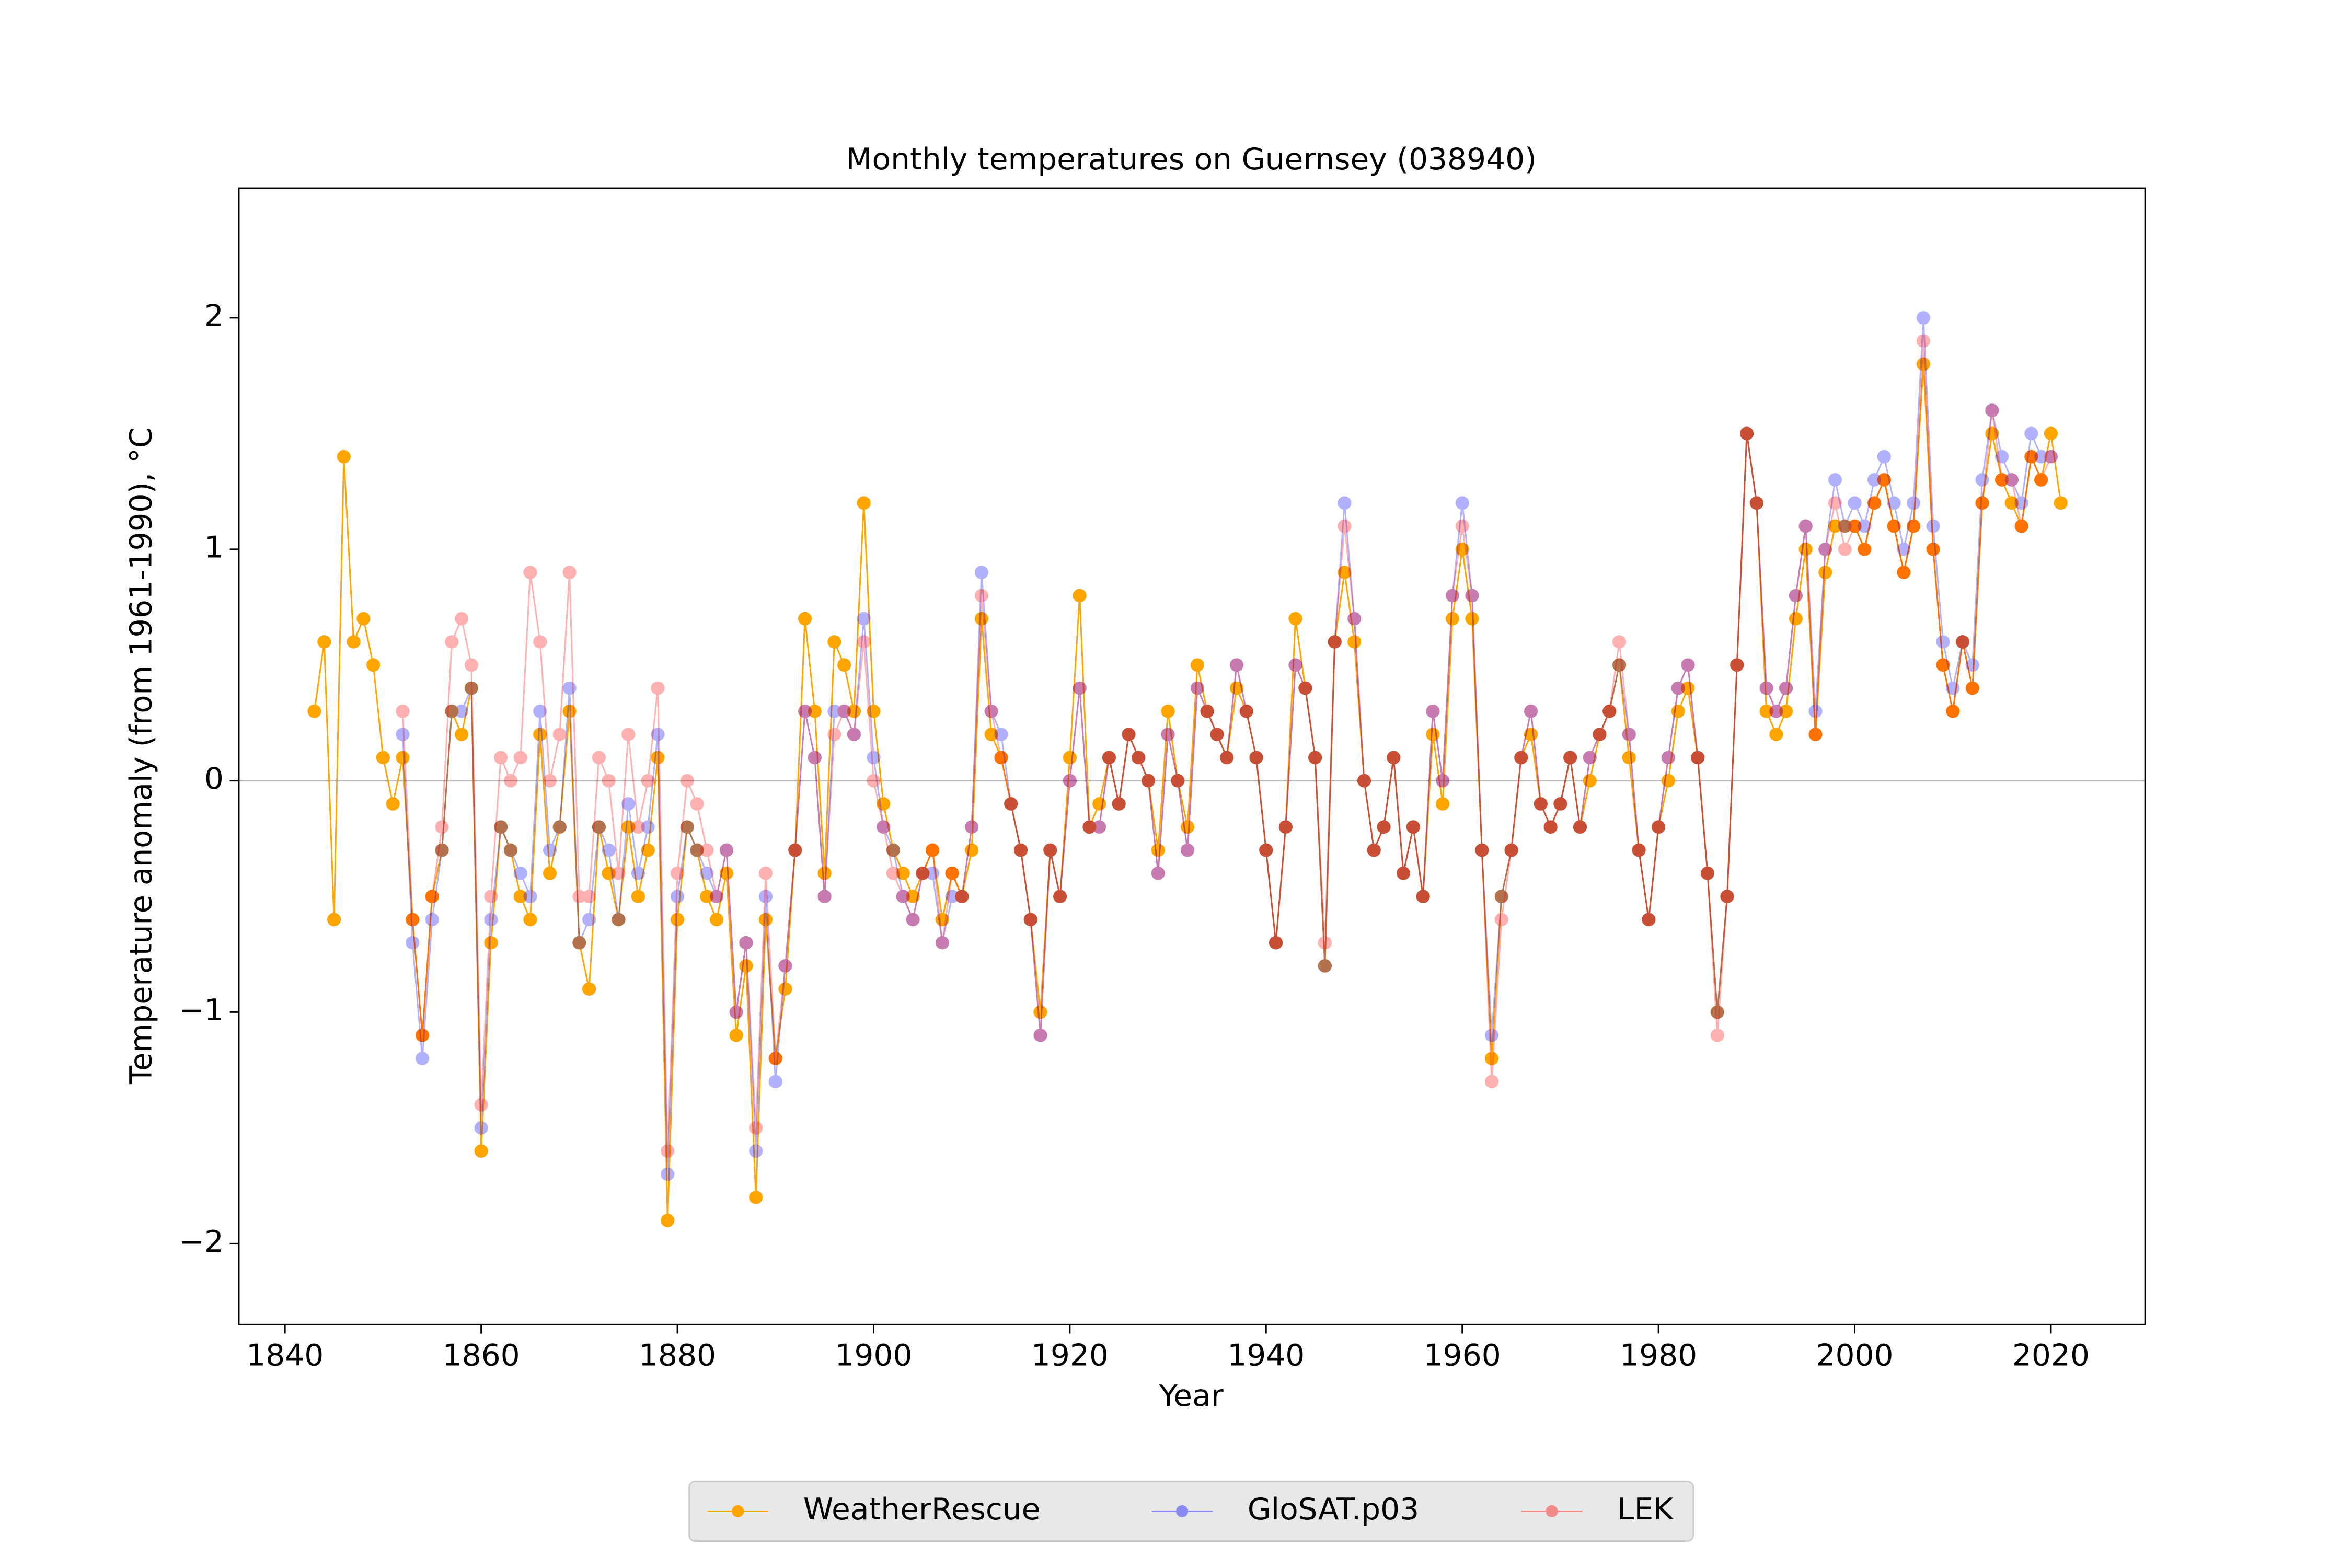 This screenshot has height=1568, width=2352. What do you see at coordinates (141, 756) in the screenshot?
I see `y-axis-label: Temperature anomaly (from 1961-1990), °C` at bounding box center [141, 756].